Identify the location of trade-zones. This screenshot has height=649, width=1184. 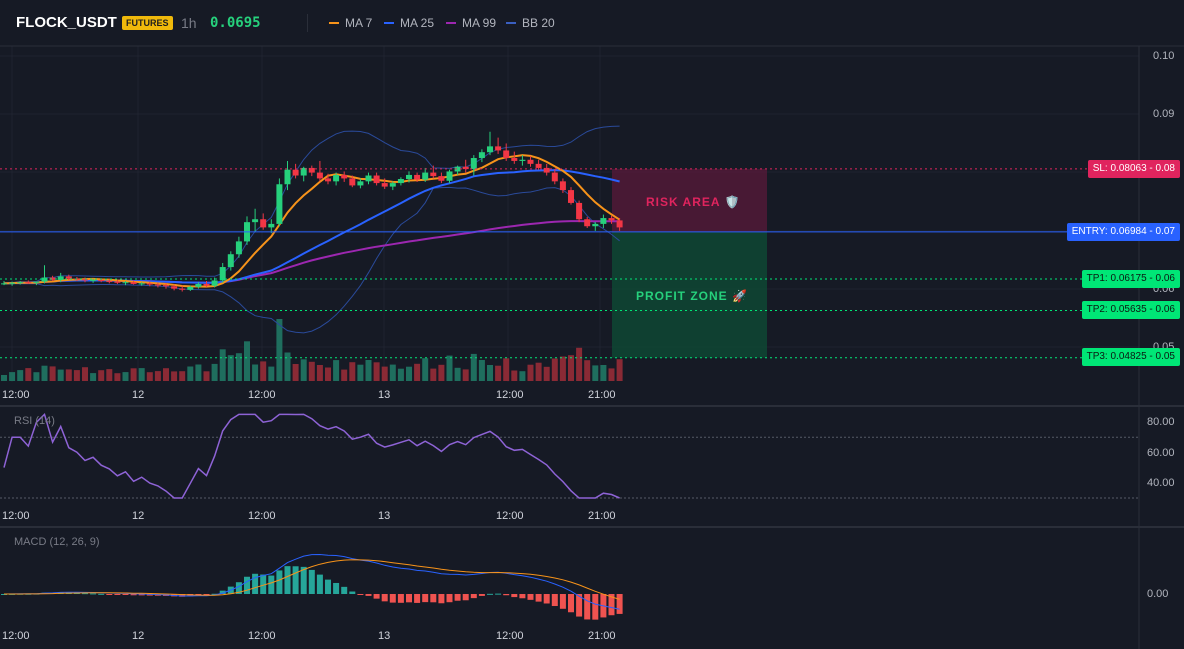
(689, 263).